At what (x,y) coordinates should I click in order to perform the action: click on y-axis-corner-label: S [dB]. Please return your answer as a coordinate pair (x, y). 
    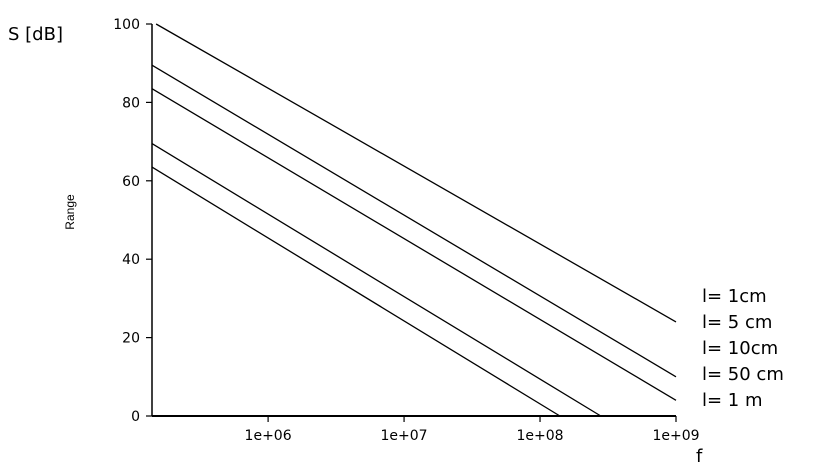
    Looking at the image, I should click on (35, 34).